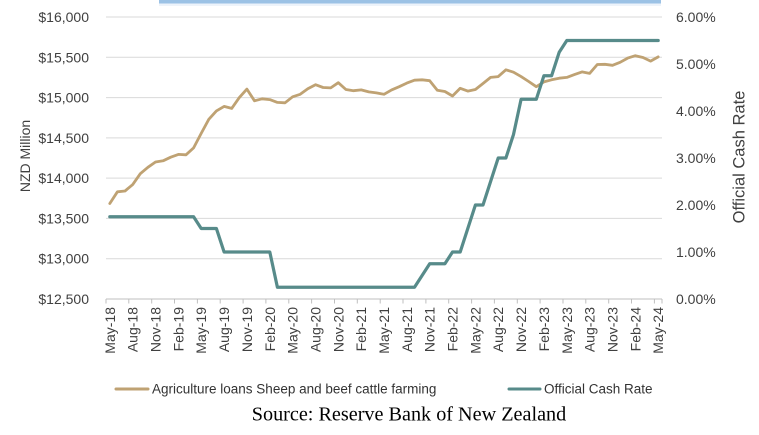 The height and width of the screenshot is (435, 759). I want to click on svg-text:Source: Reserve Bank of New Ze: Source: Reserve Bank of New Zealand, so click(409, 415).